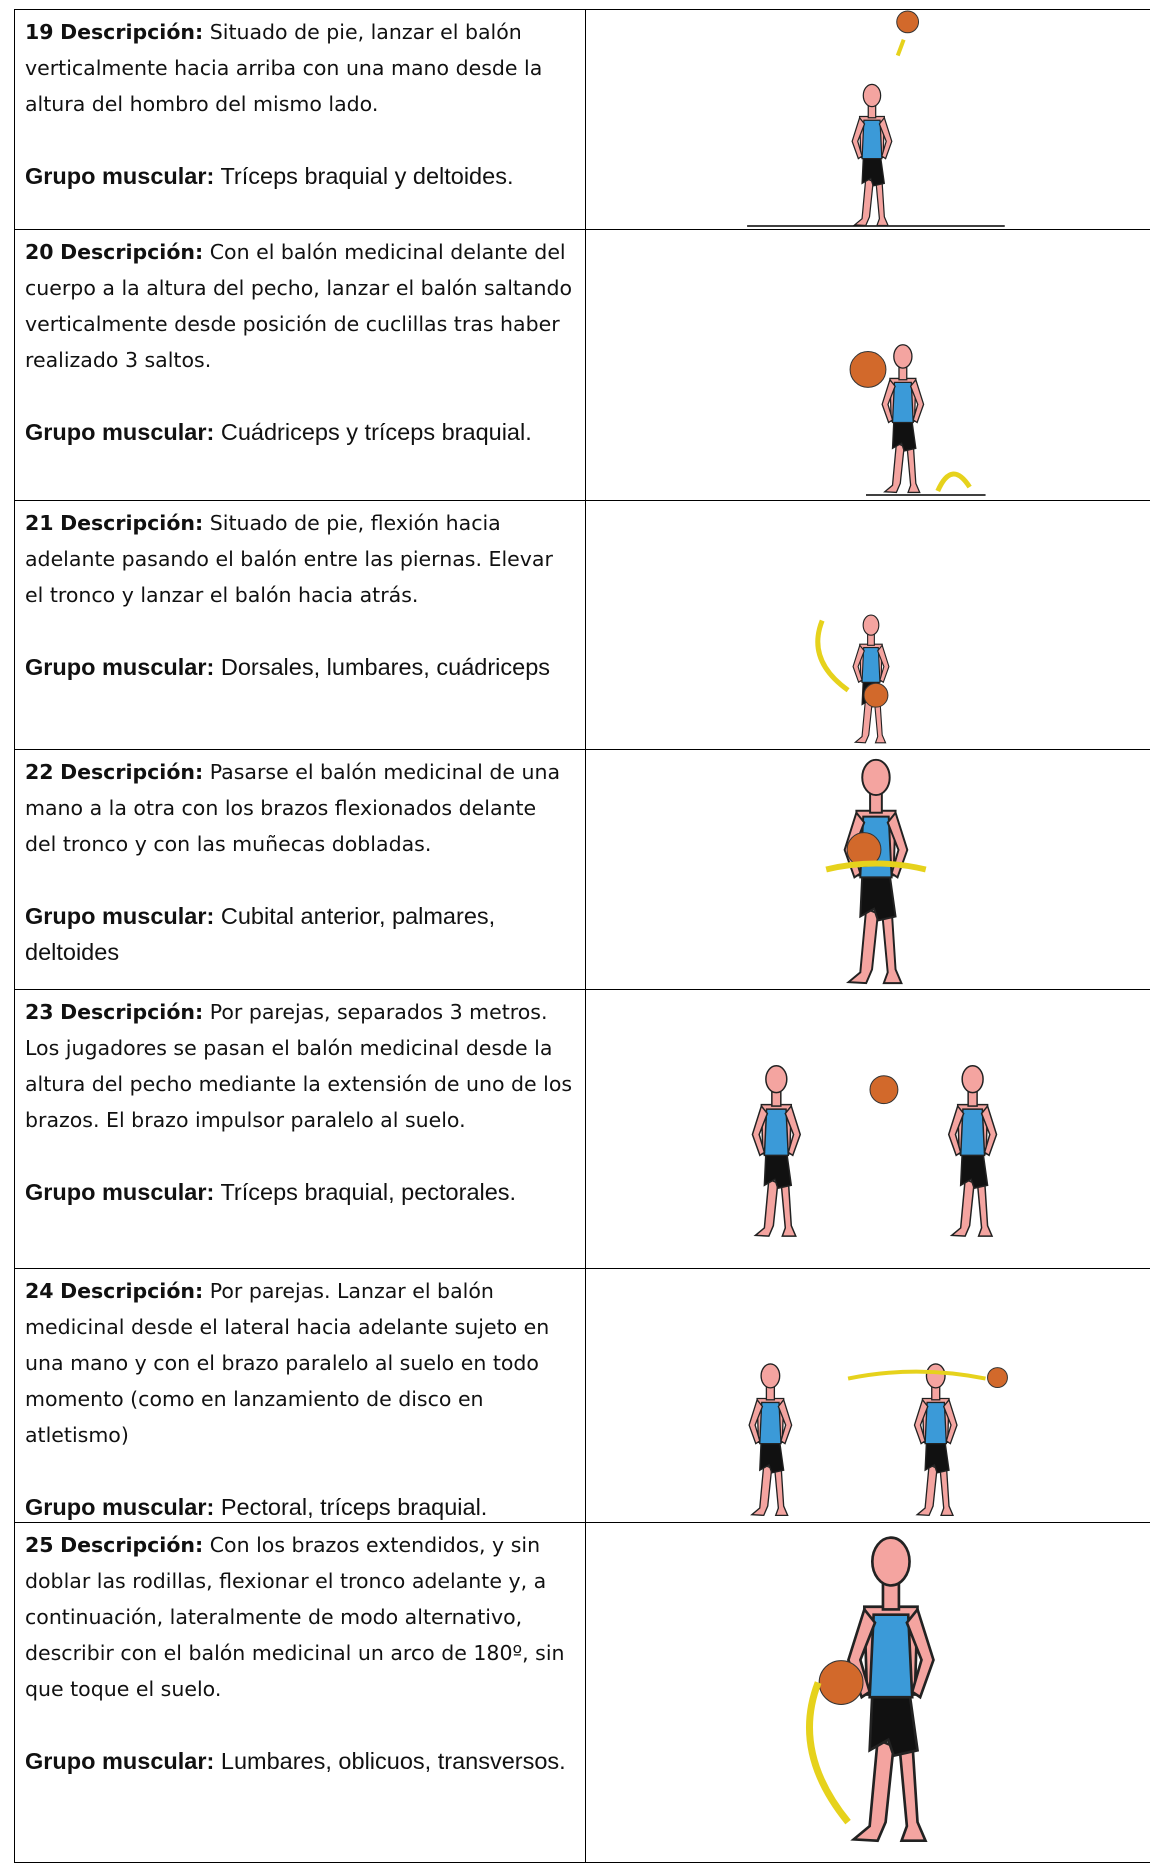  What do you see at coordinates (39, 1012) in the screenshot?
I see `number: 23` at bounding box center [39, 1012].